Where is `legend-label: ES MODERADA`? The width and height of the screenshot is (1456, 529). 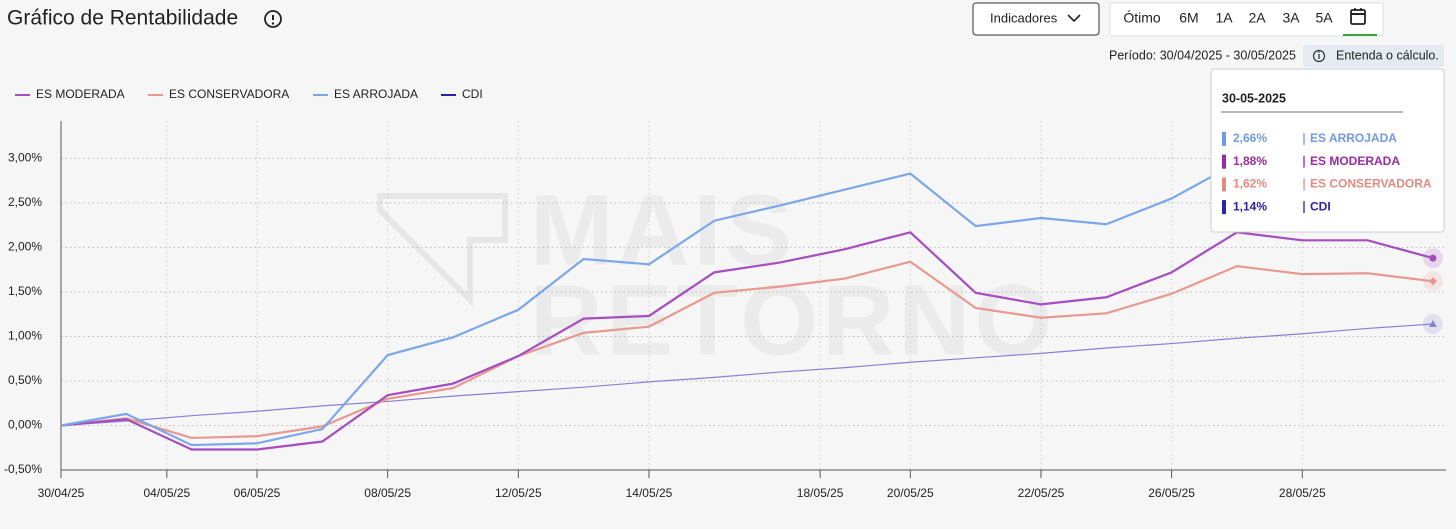 legend-label: ES MODERADA is located at coordinates (80, 94).